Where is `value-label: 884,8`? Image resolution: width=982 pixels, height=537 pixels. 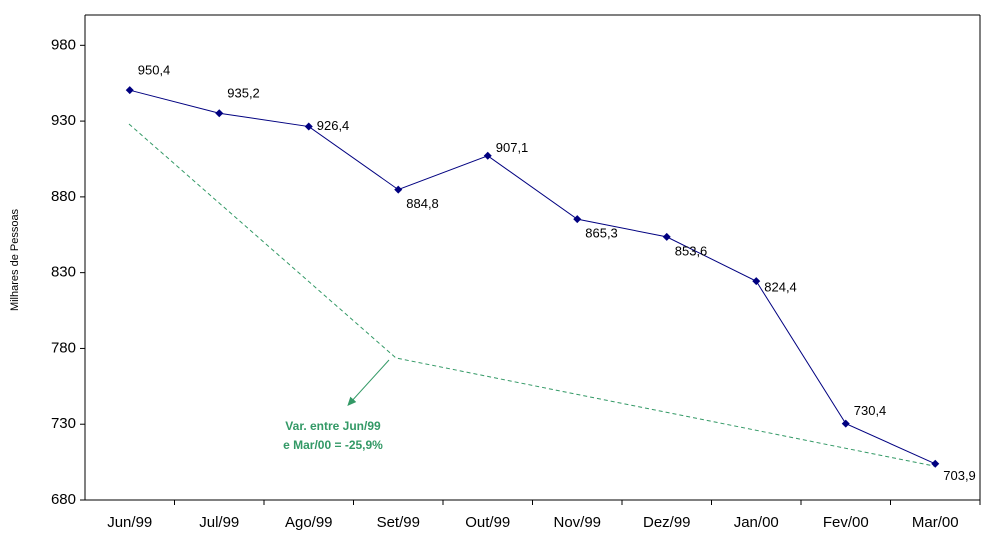
value-label: 884,8 is located at coordinates (422, 203).